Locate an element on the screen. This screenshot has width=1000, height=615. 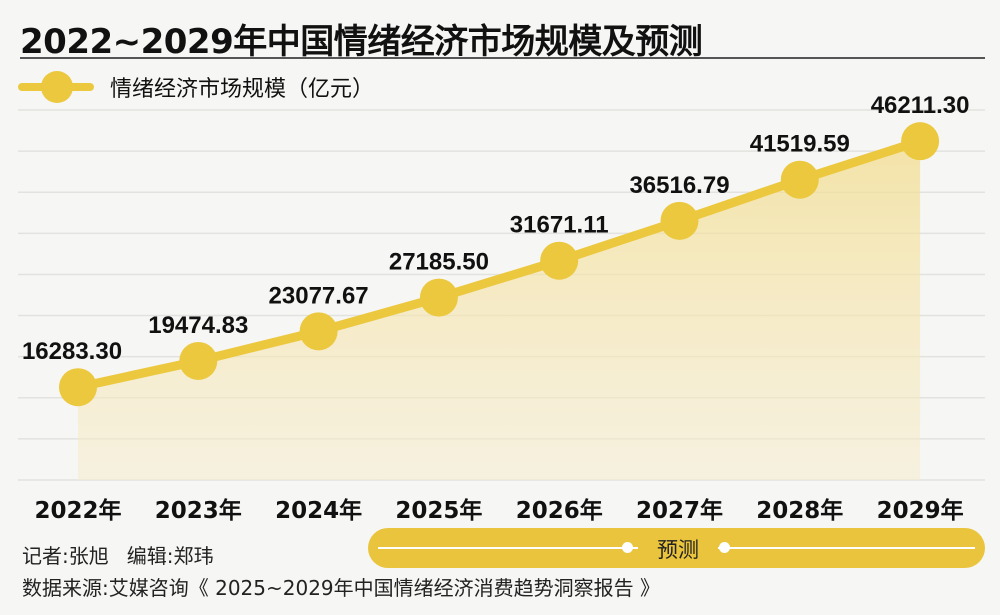
x-tick-label: 2025年 is located at coordinates (438, 510).